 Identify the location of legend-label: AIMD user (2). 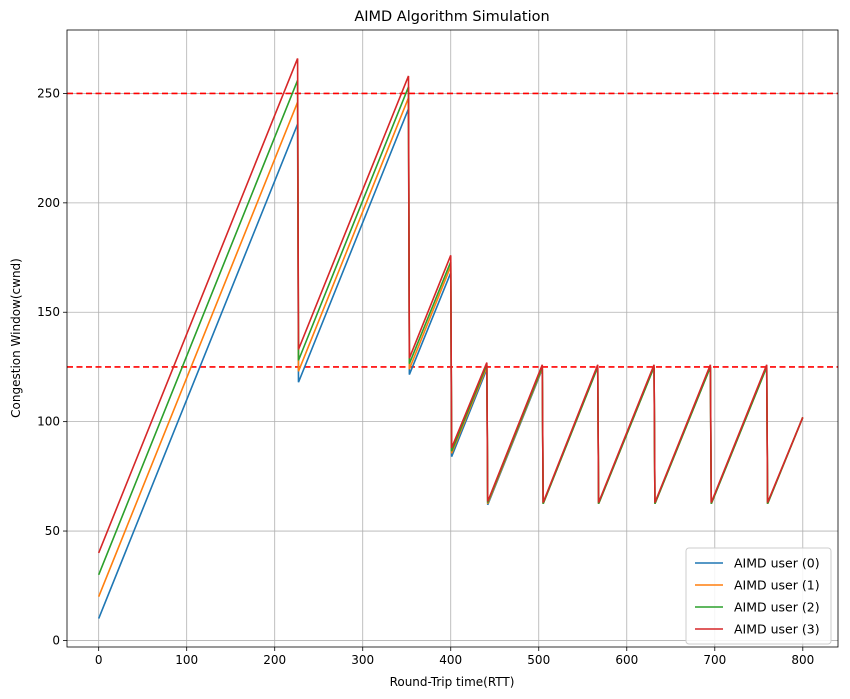
(777, 607).